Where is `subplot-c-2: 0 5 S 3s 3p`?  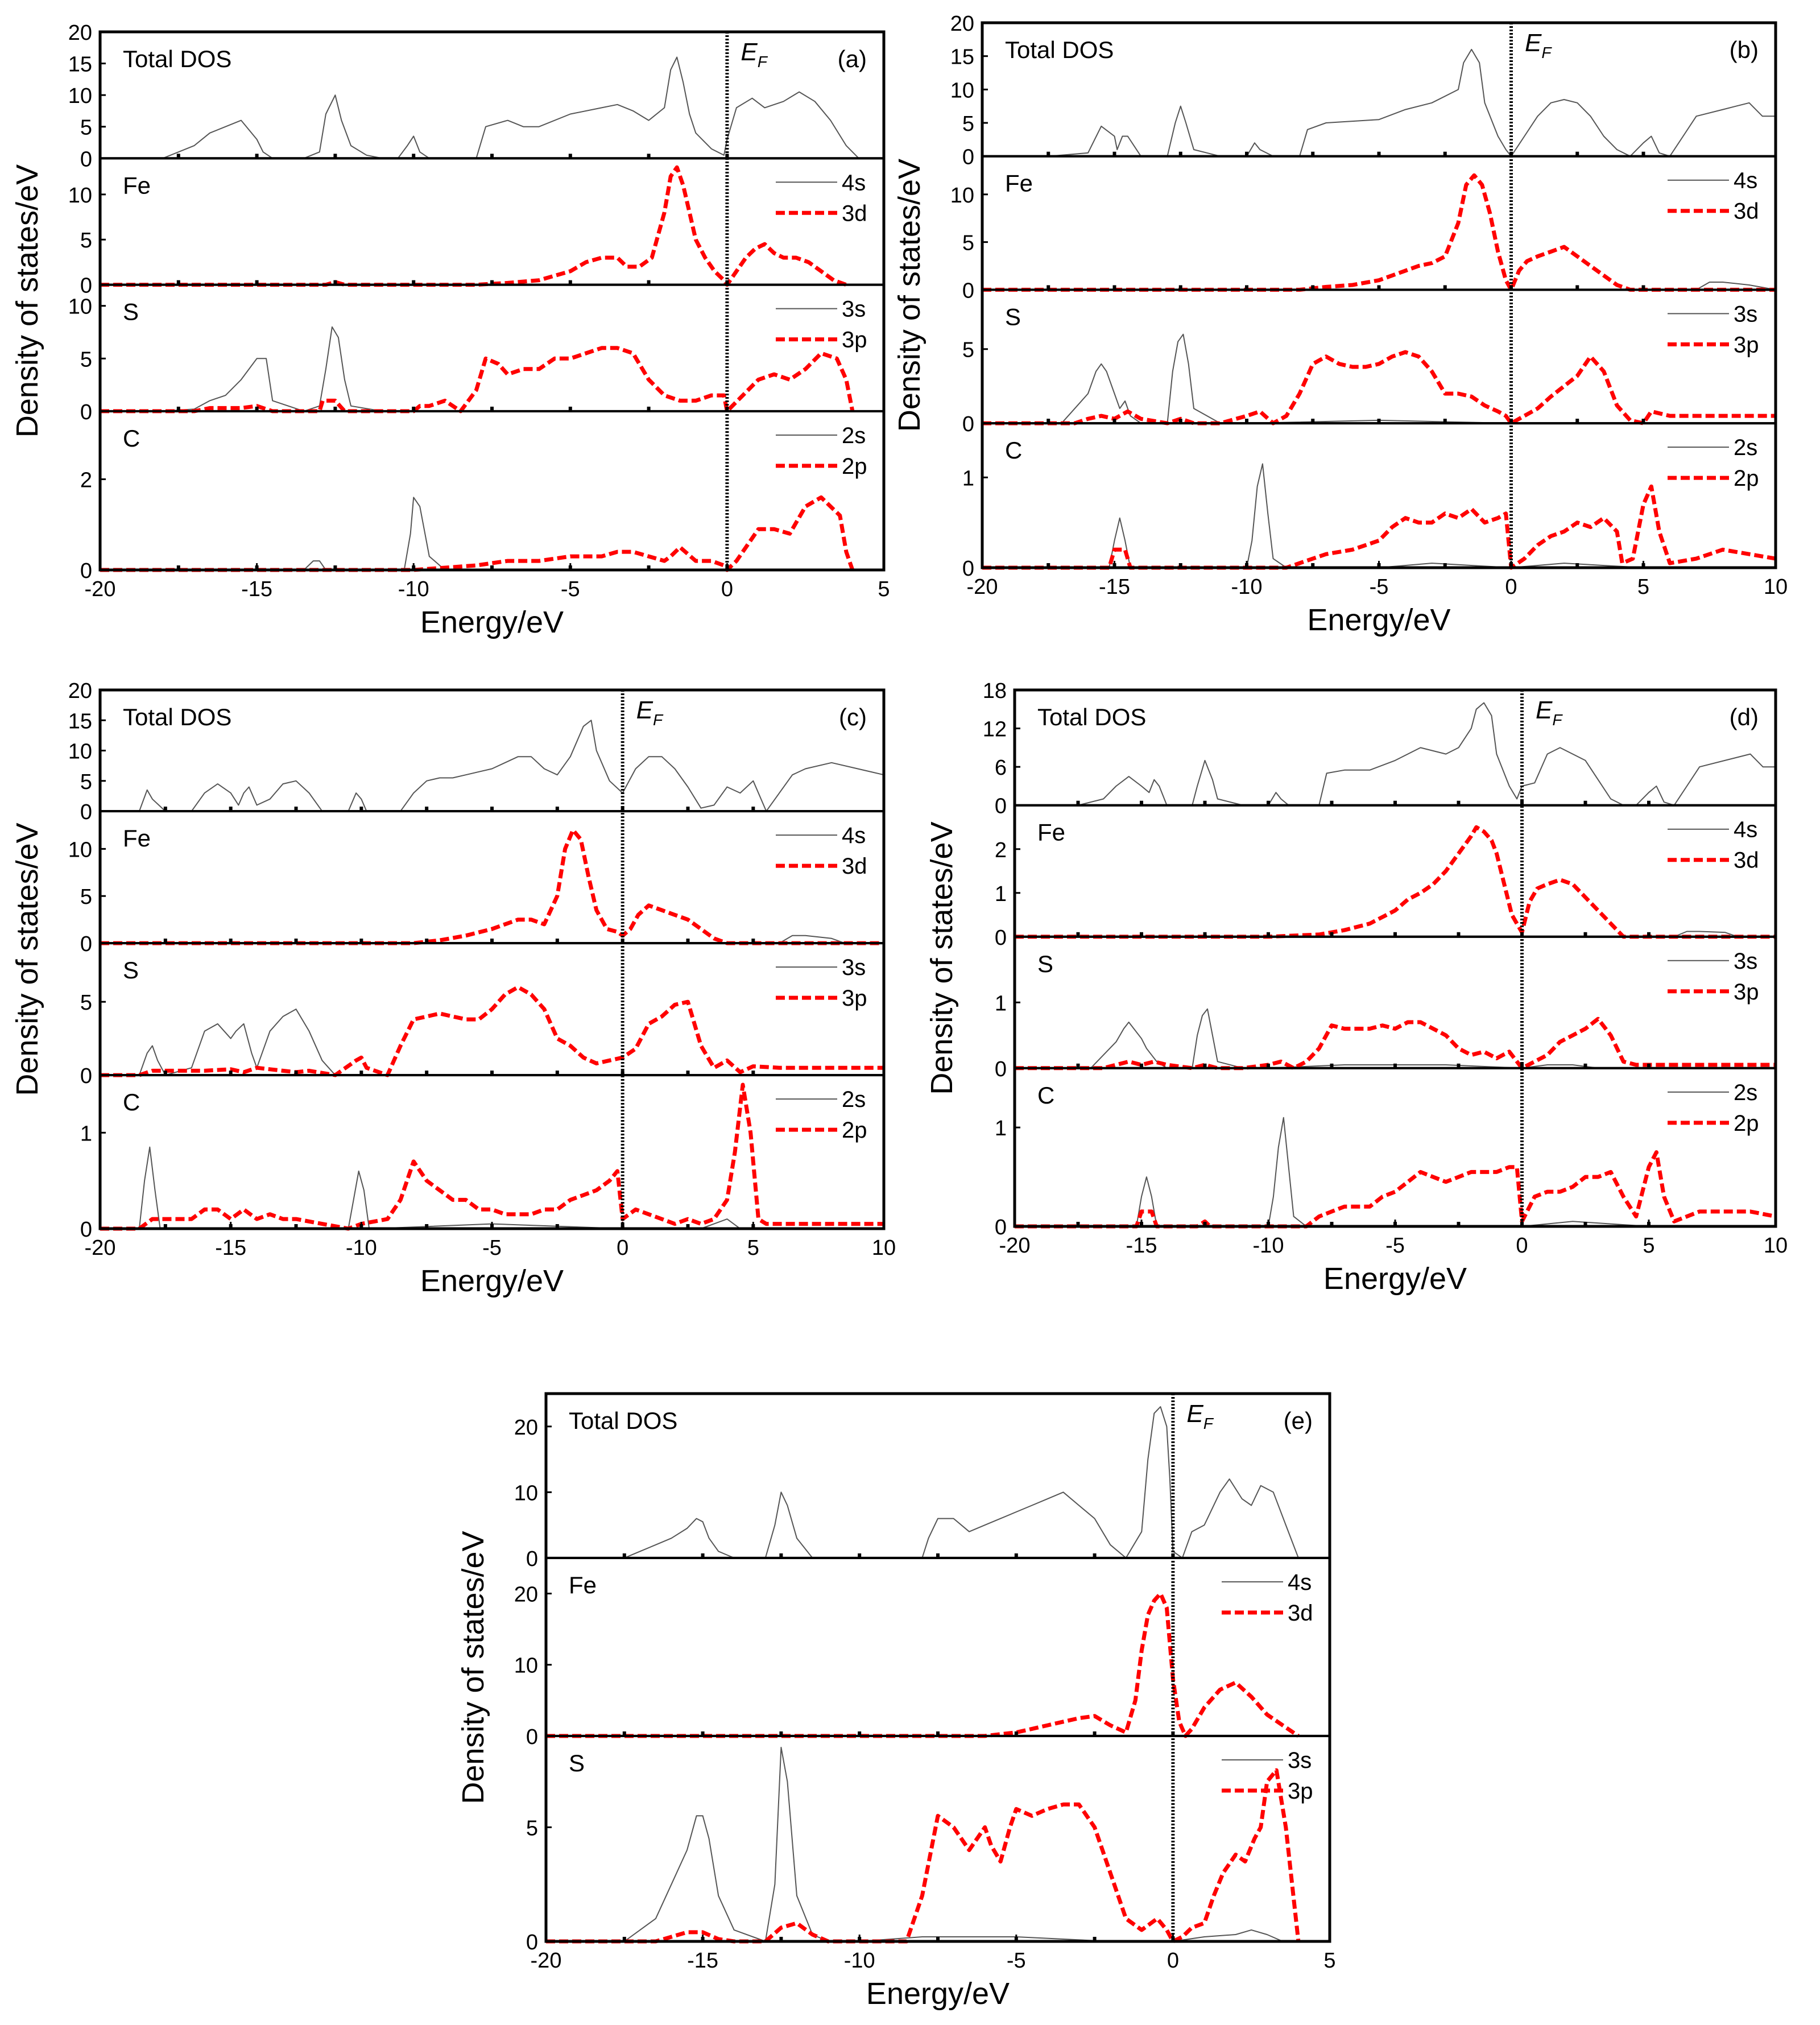 subplot-c-2: 0 5 S 3s 3p is located at coordinates (482, 1015).